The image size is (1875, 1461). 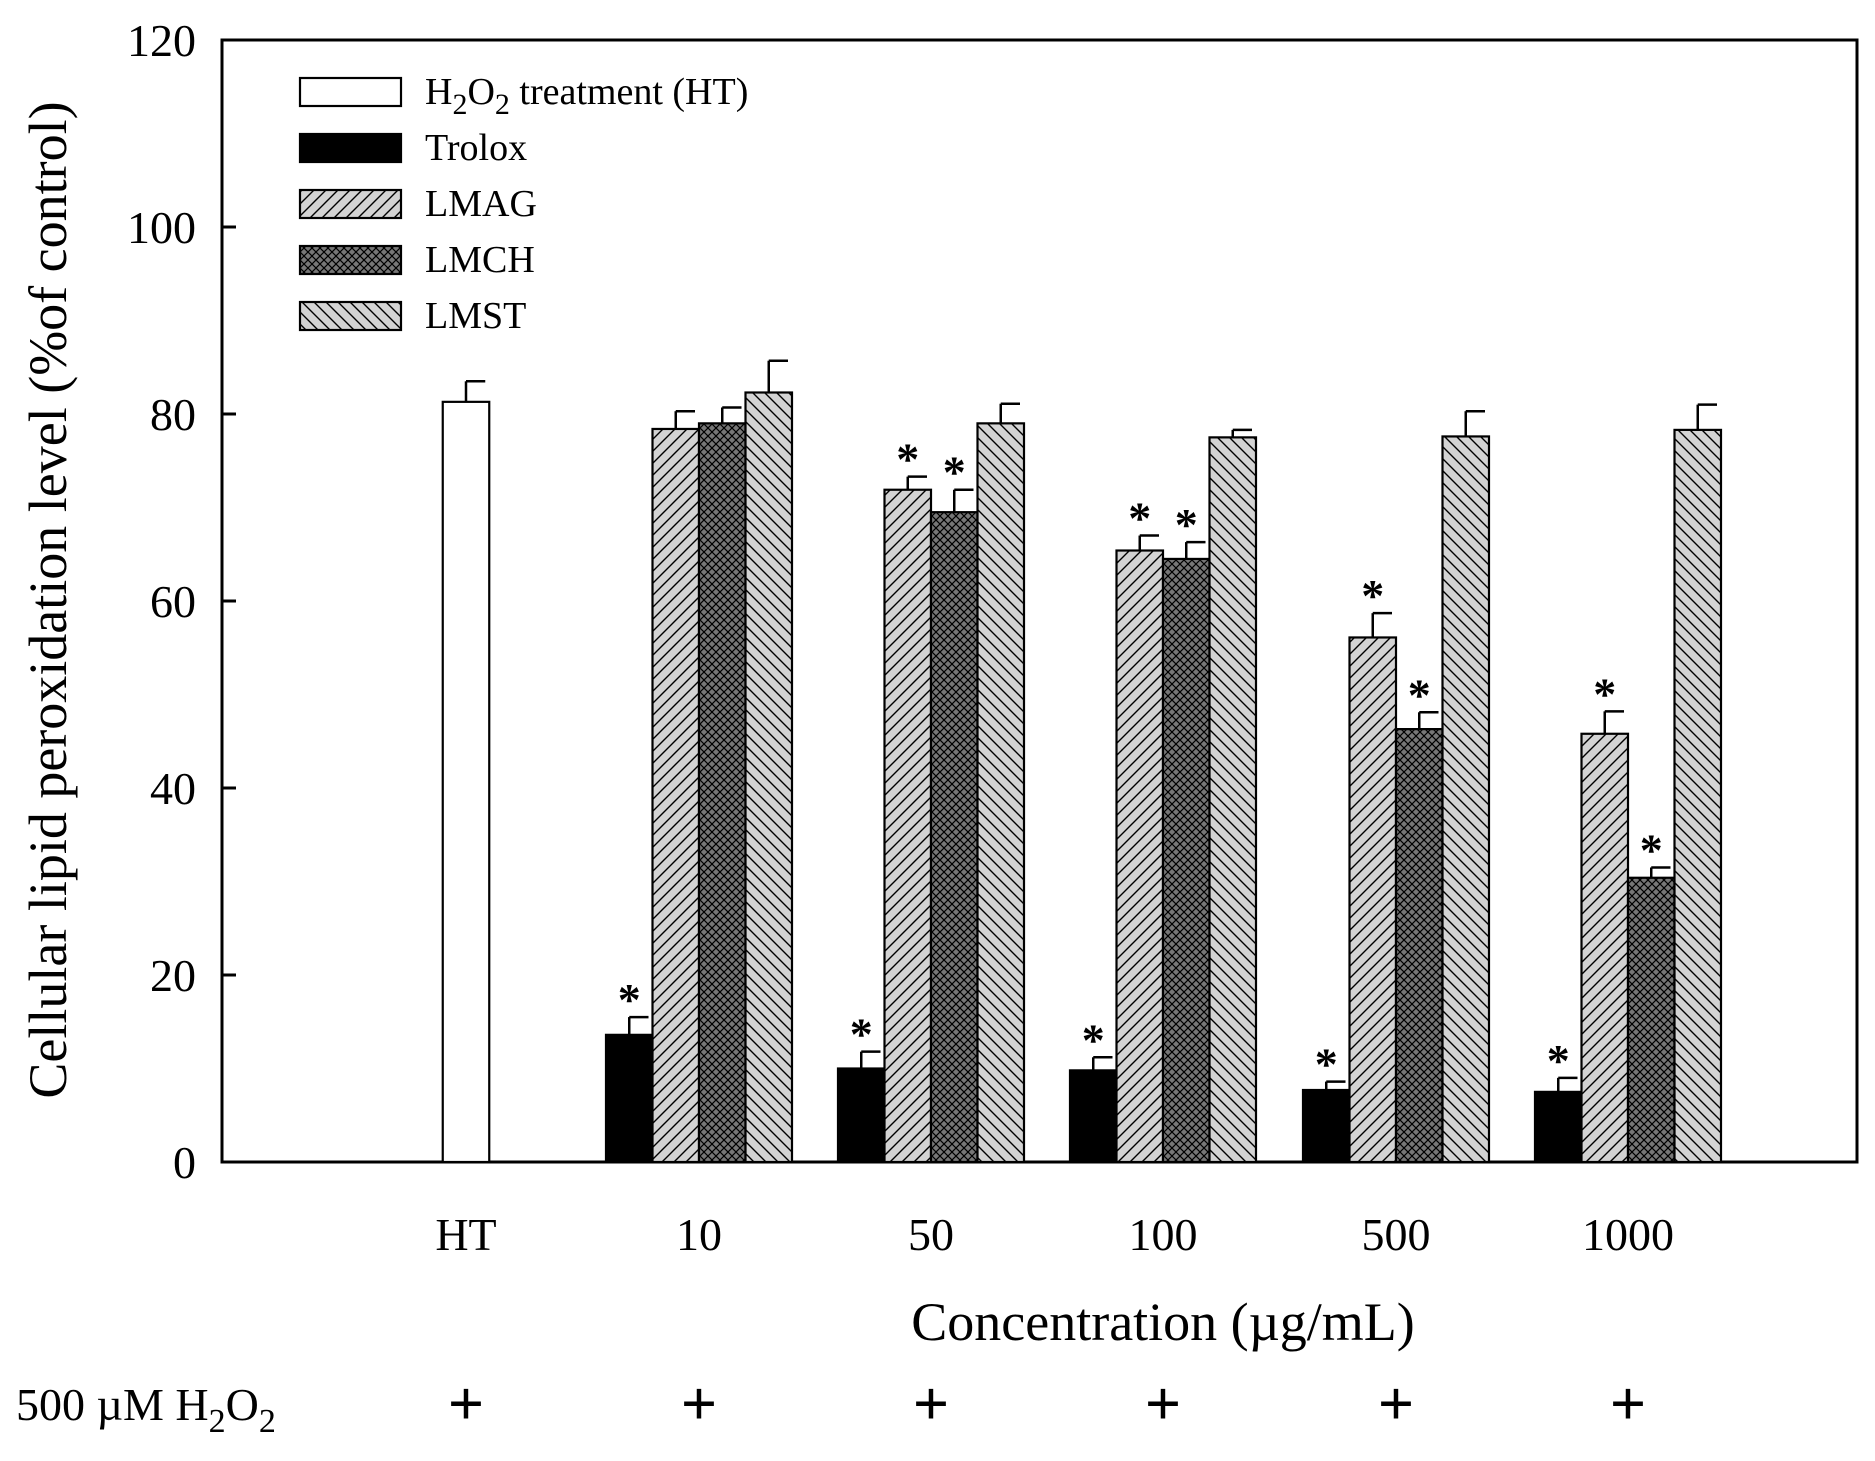 I want to click on x-tick-label: 1000, so click(x=1628, y=1234).